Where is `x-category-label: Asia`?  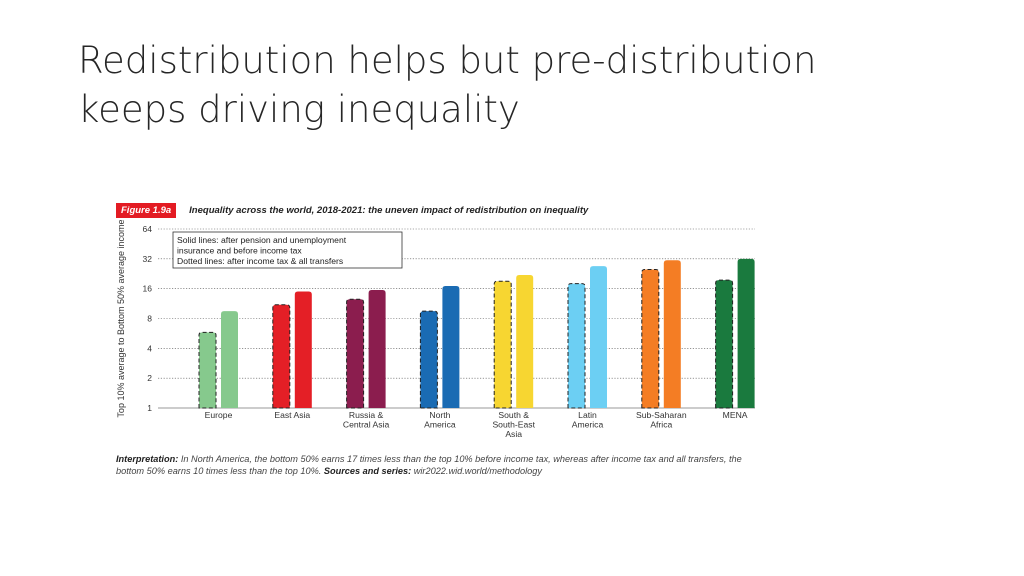 x-category-label: Asia is located at coordinates (513, 434).